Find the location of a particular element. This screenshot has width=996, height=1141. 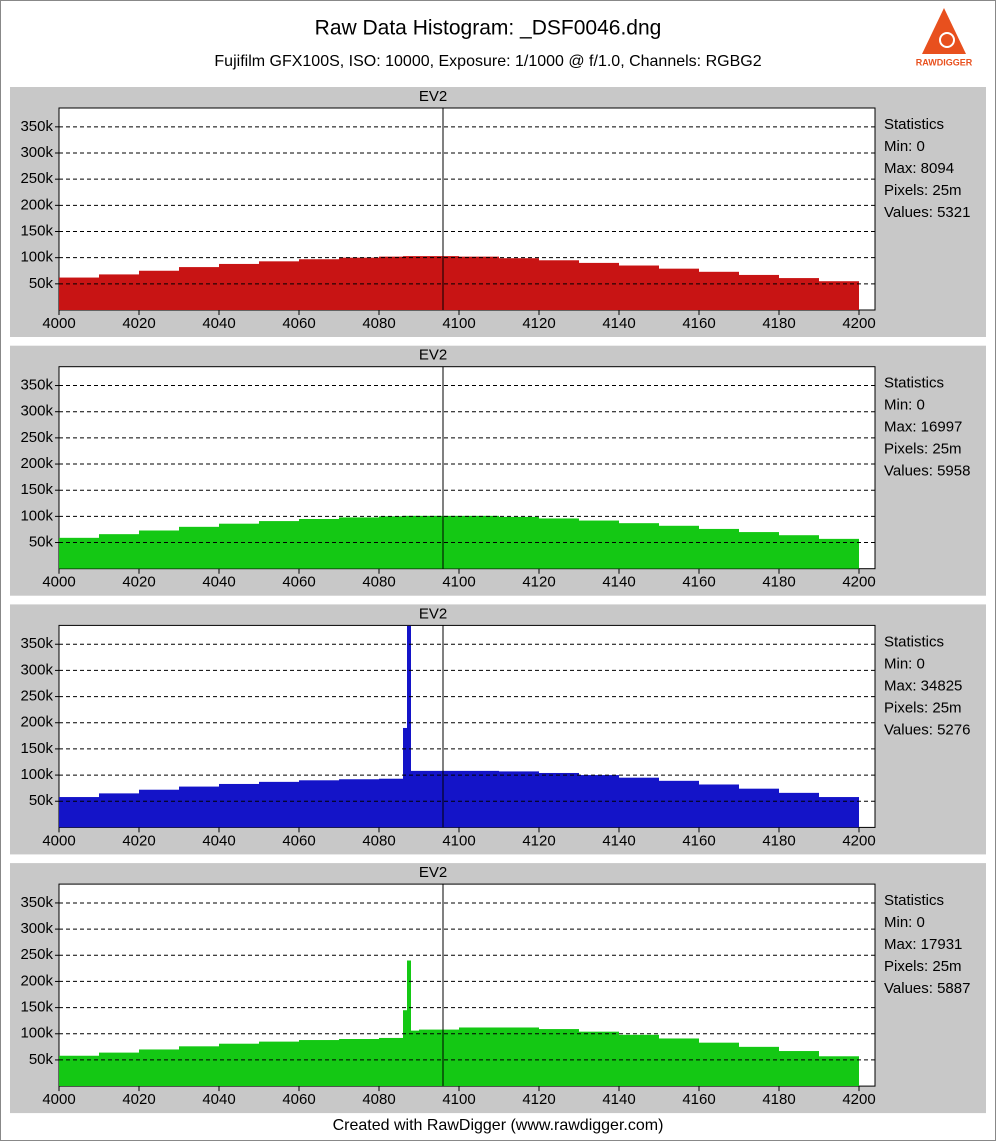

y-tick-label: 300k is located at coordinates (36, 928).